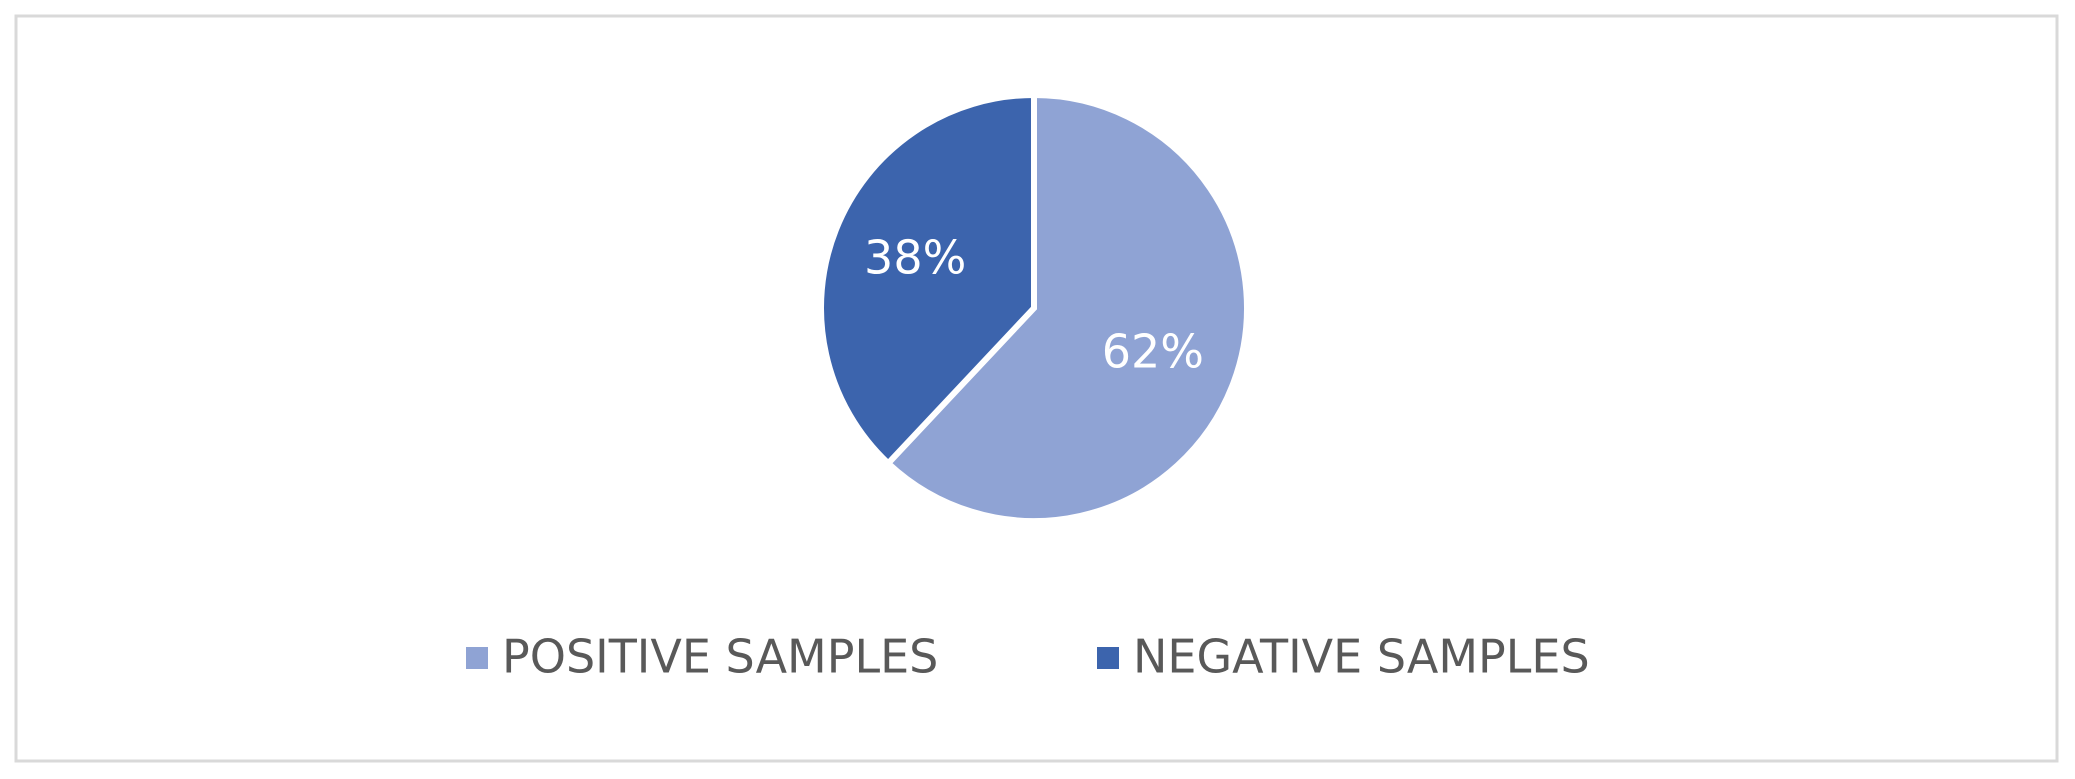  What do you see at coordinates (1361, 657) in the screenshot?
I see `legend-label: NEGATIVE SAMPLES` at bounding box center [1361, 657].